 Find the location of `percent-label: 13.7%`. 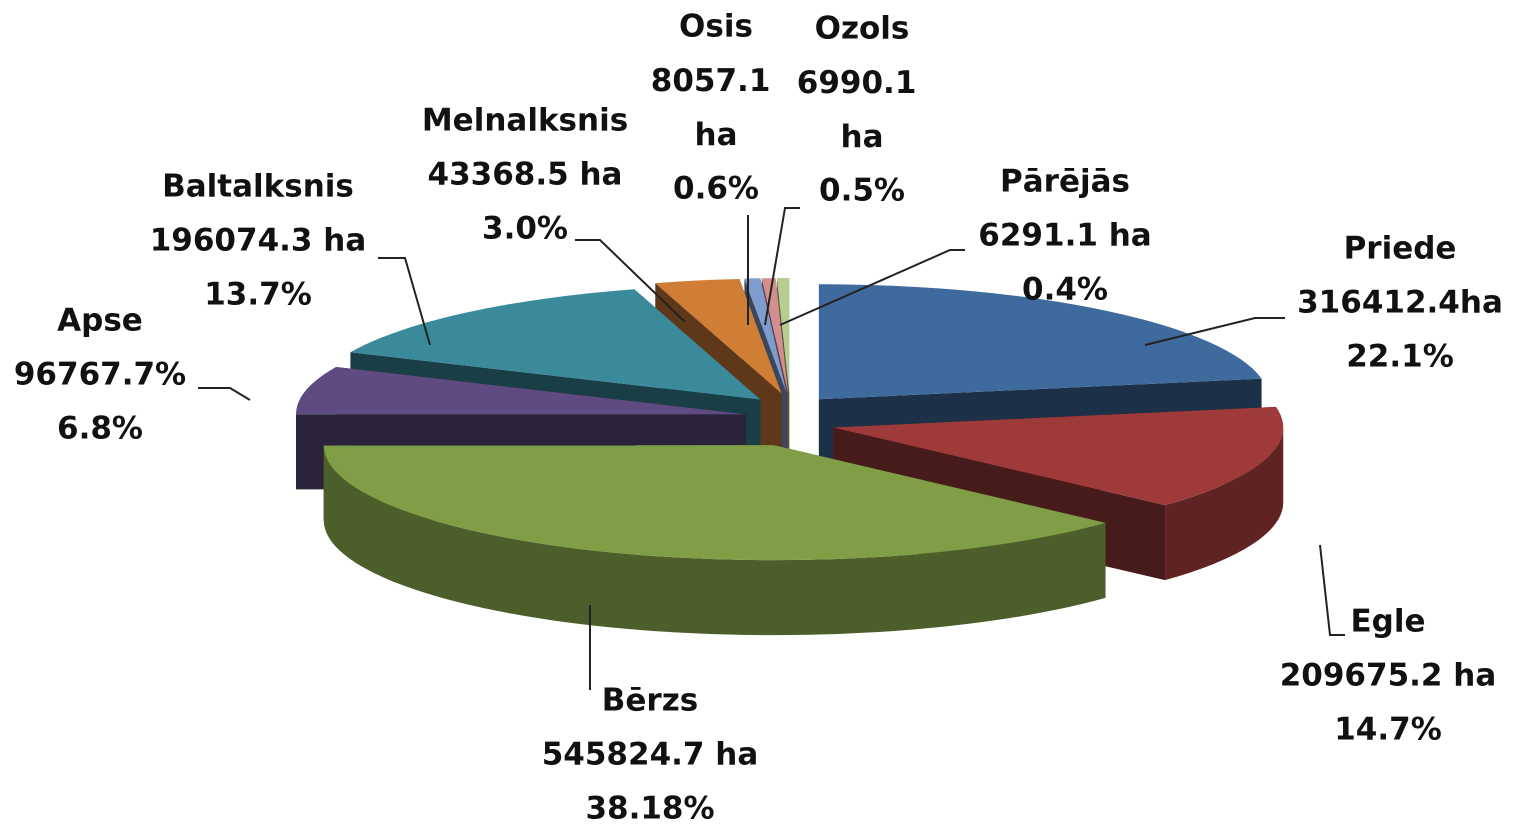

percent-label: 13.7% is located at coordinates (258, 295).